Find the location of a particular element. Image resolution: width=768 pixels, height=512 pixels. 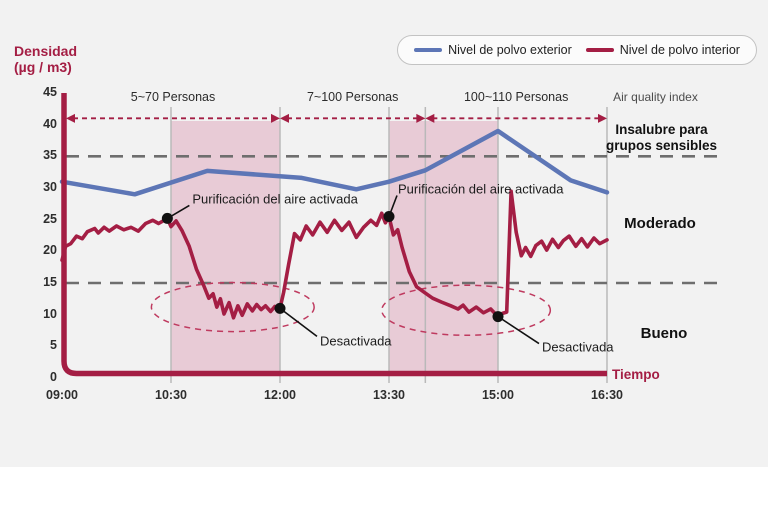

interior-line-swatch is located at coordinates (599, 50).